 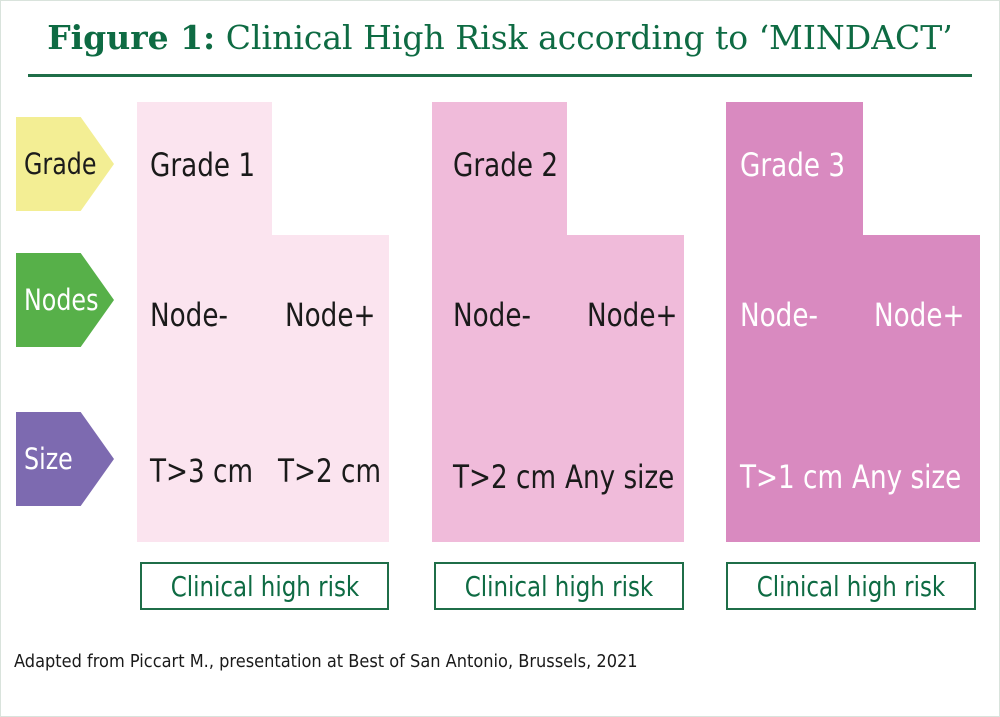 I want to click on figure-title-lead: Figure 1:, so click(x=131, y=37).